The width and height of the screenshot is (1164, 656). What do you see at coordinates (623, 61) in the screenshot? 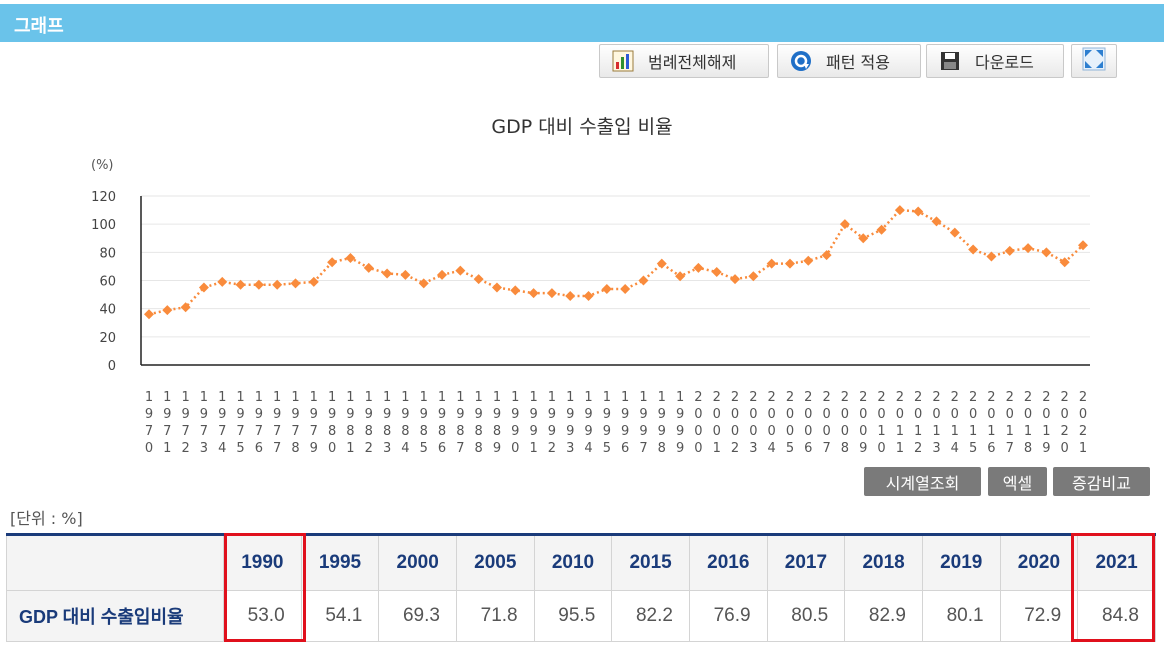
I see `bar-chart-icon` at bounding box center [623, 61].